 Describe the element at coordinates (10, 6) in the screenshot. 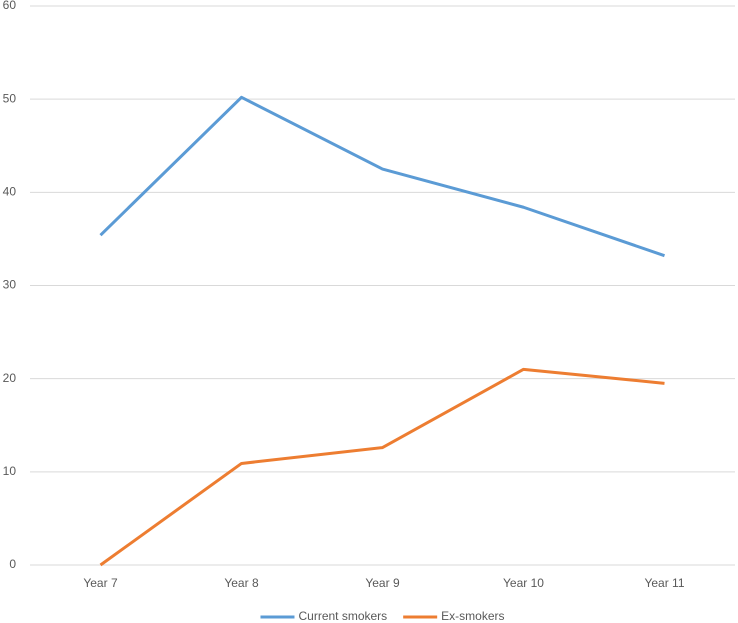

I see `y-tick-label: 60` at that location.